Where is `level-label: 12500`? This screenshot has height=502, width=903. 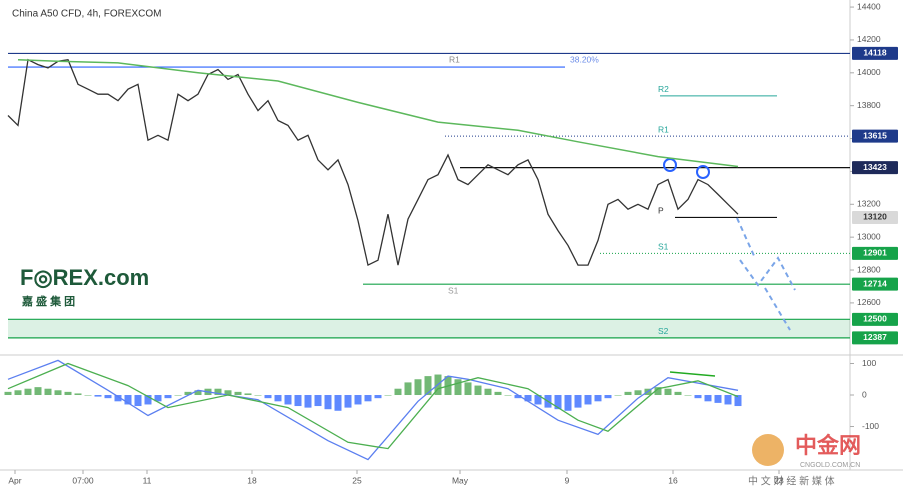
level-label: 12500 is located at coordinates (875, 319).